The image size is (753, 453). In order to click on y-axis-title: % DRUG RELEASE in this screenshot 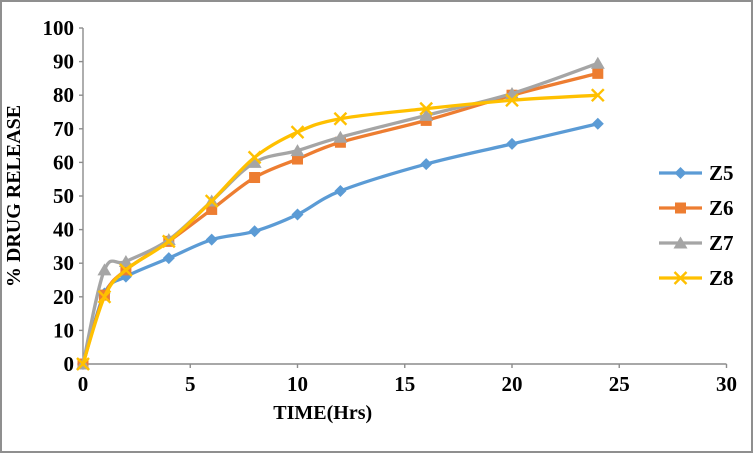, I will do `click(14, 196)`.